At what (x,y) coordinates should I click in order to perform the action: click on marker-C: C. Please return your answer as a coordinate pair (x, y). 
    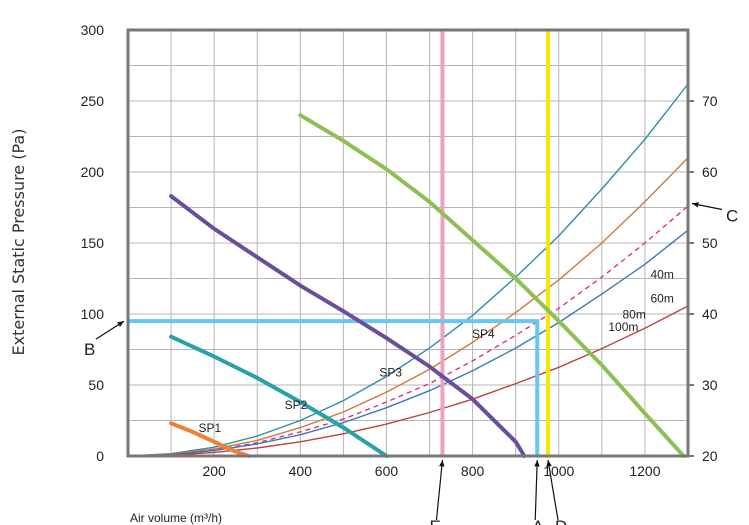
    Looking at the image, I should click on (732, 216).